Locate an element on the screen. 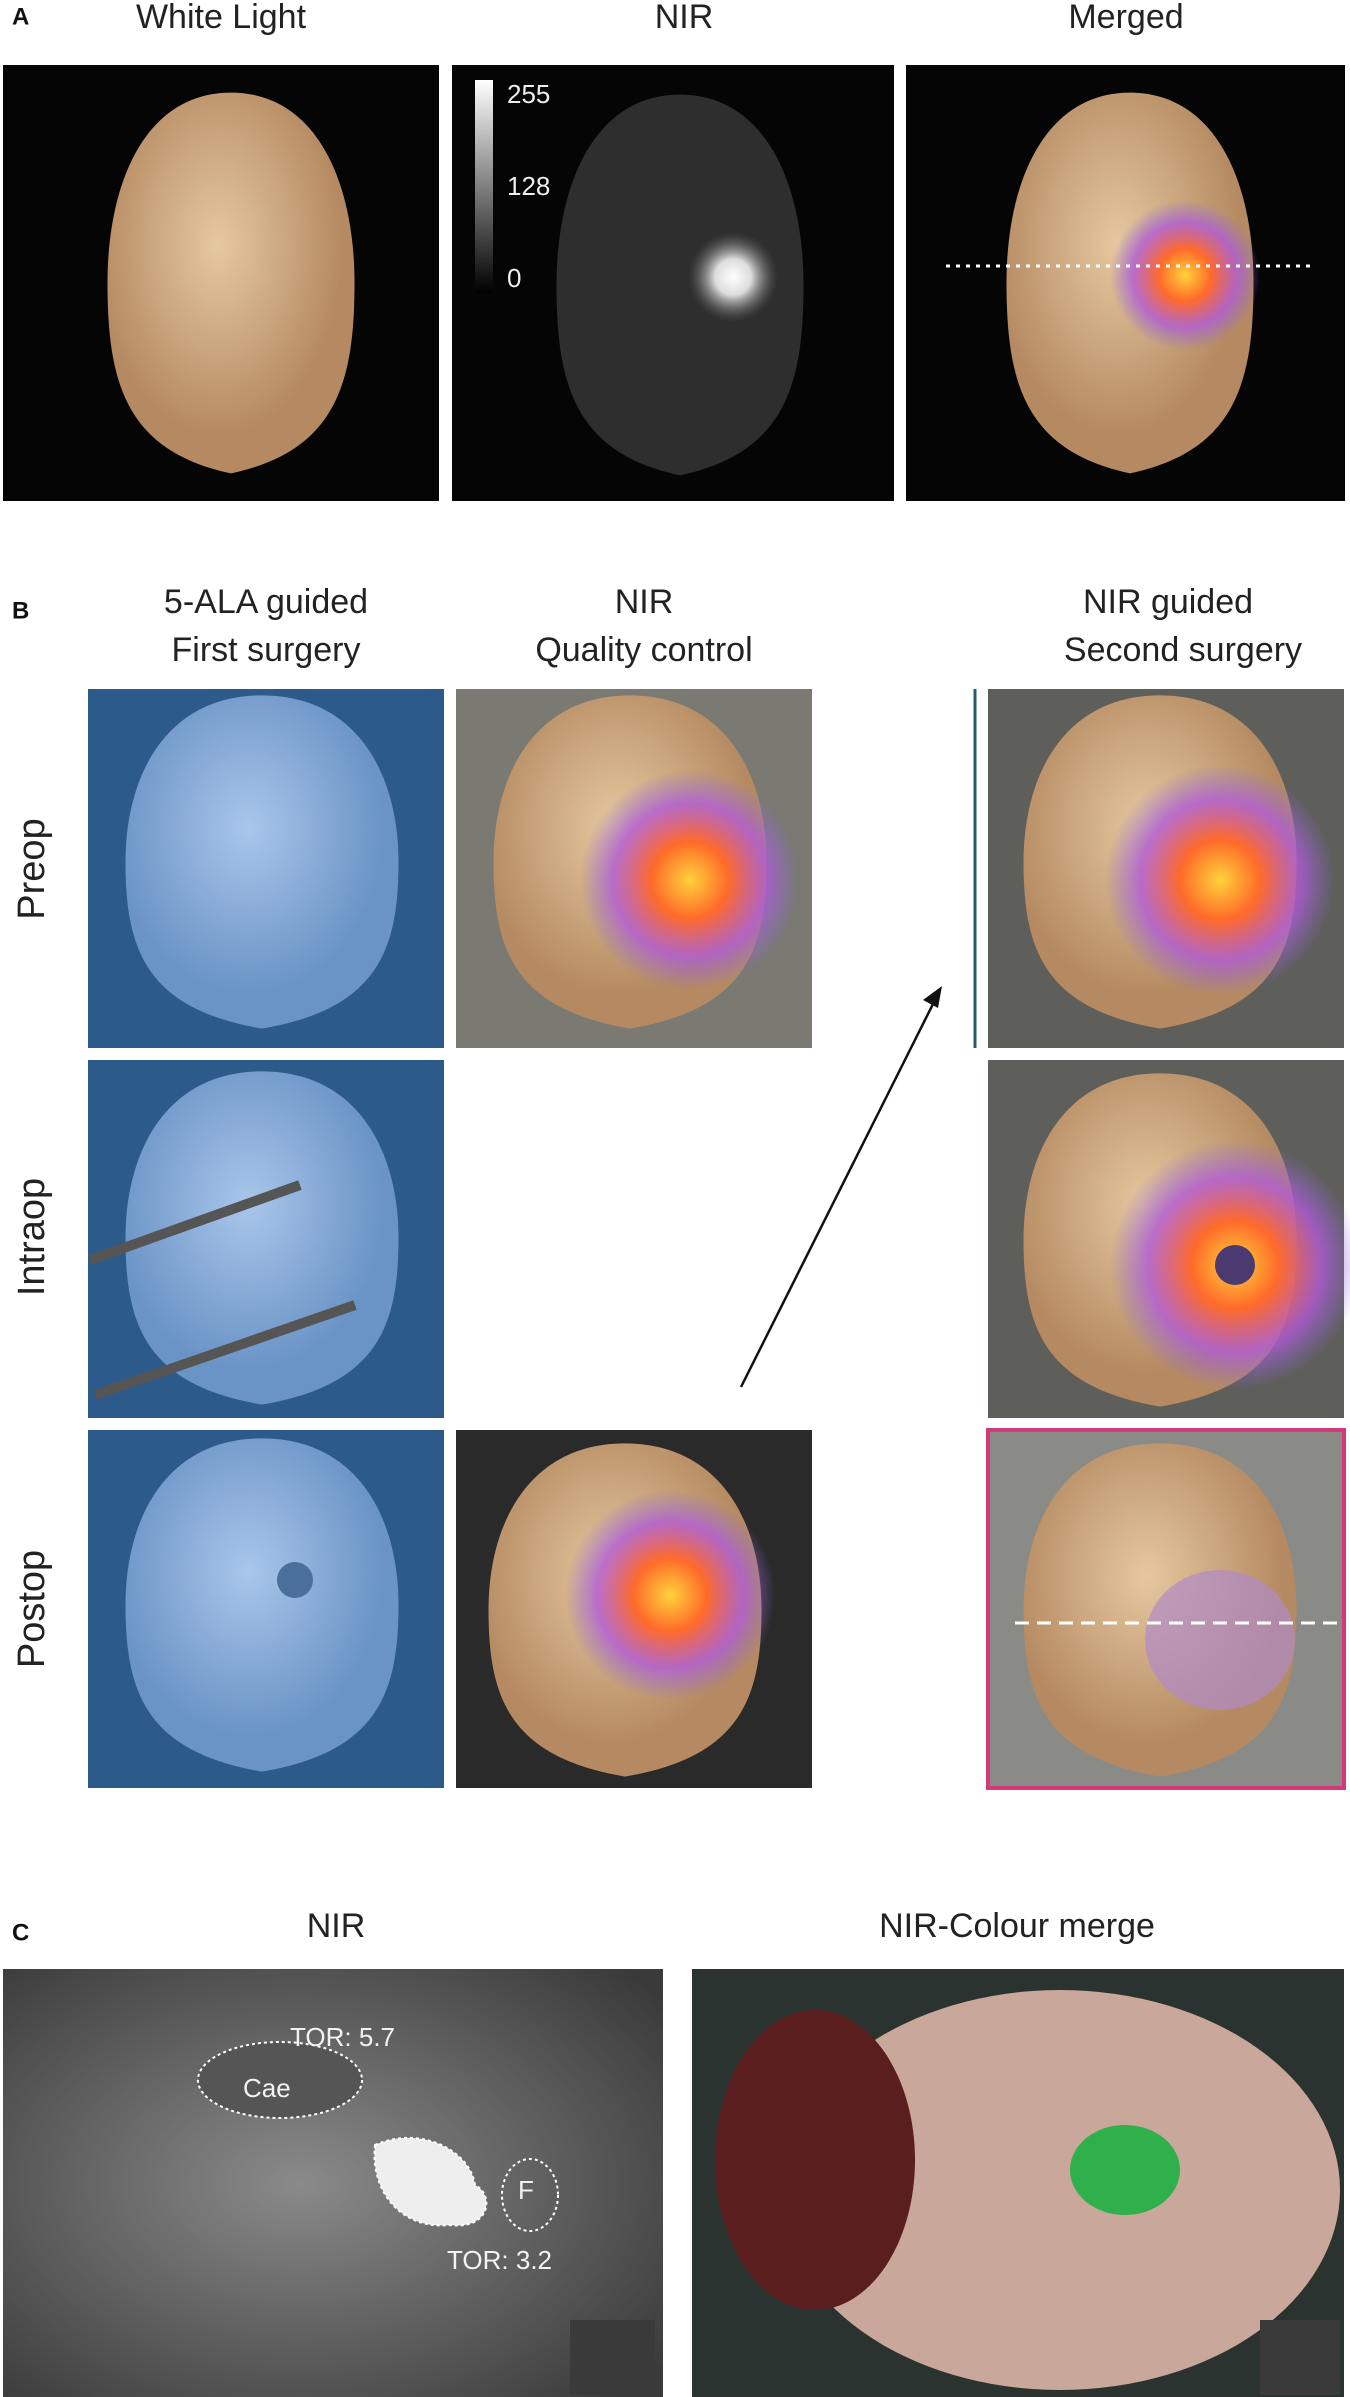  annotation: TOR: 5.7 is located at coordinates (342, 2037).